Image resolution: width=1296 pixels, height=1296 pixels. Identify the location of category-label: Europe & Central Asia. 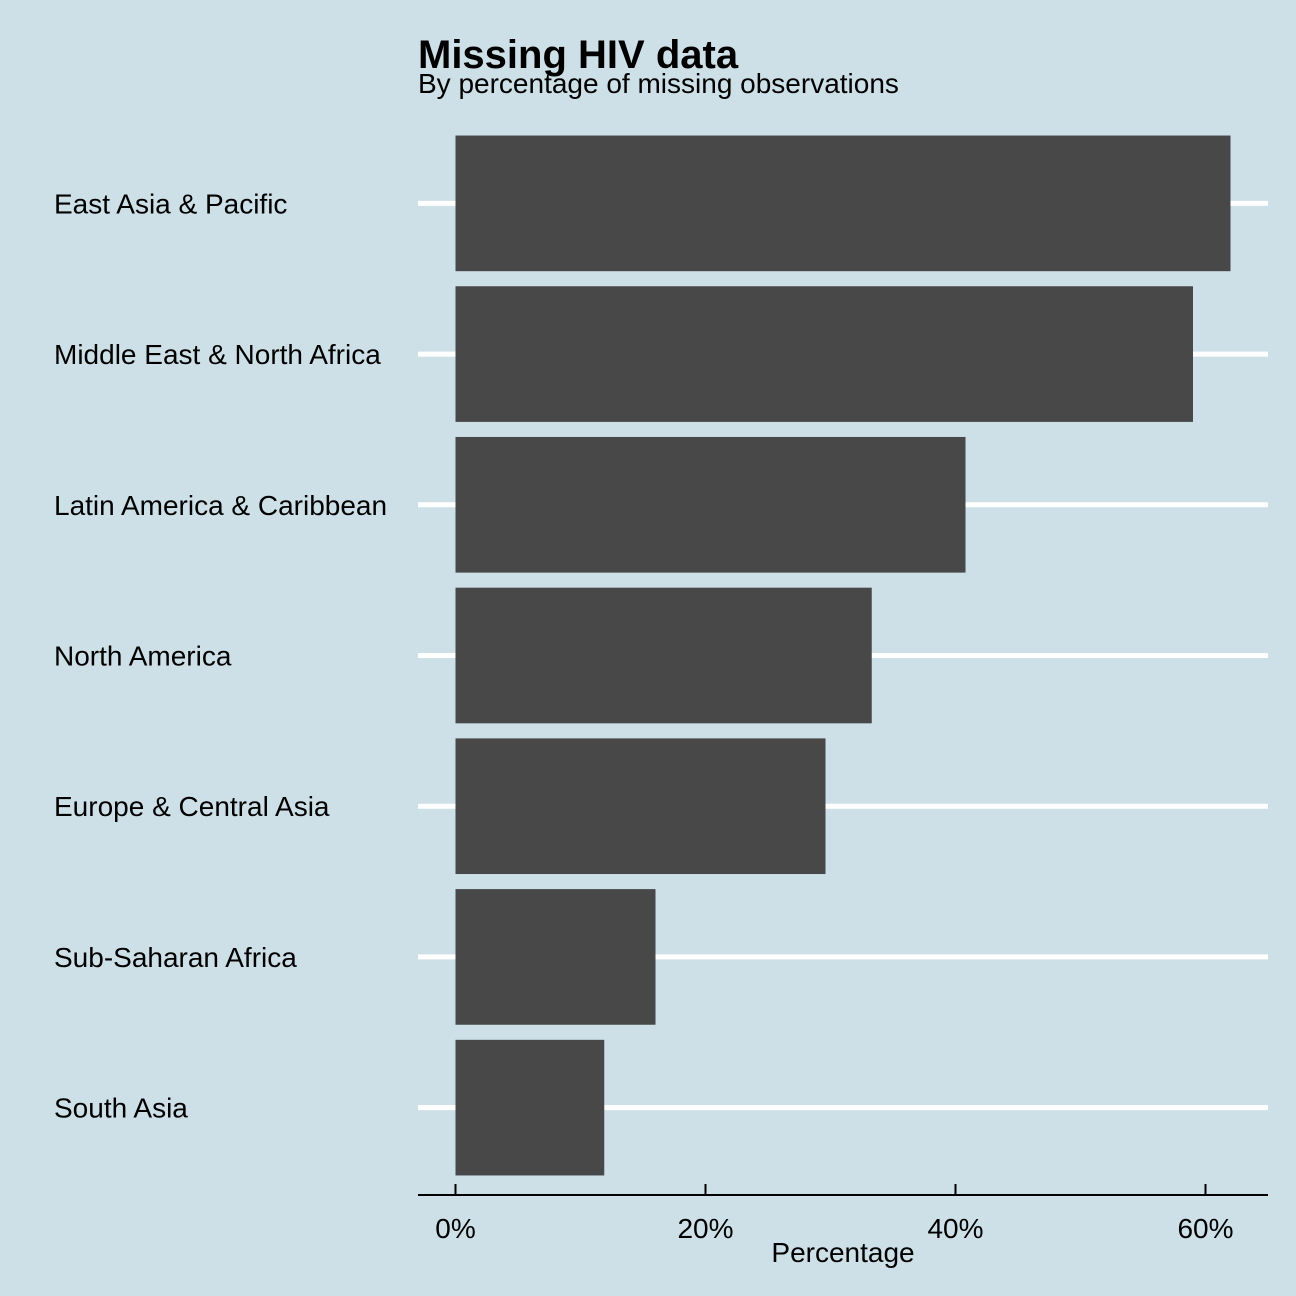
(192, 806).